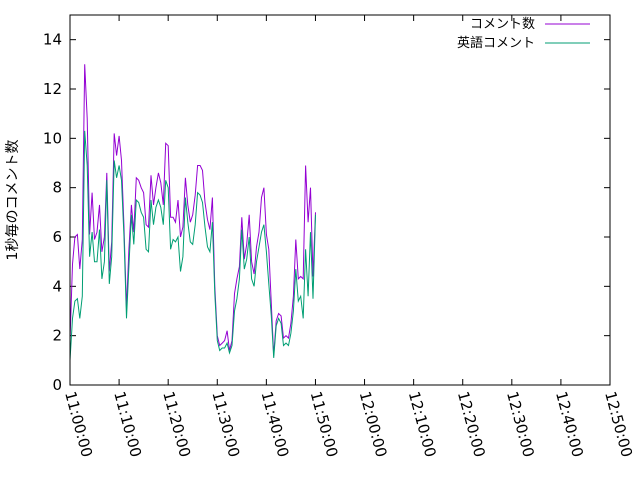  I want to click on legend-label: 英語コメント, so click(496, 43).